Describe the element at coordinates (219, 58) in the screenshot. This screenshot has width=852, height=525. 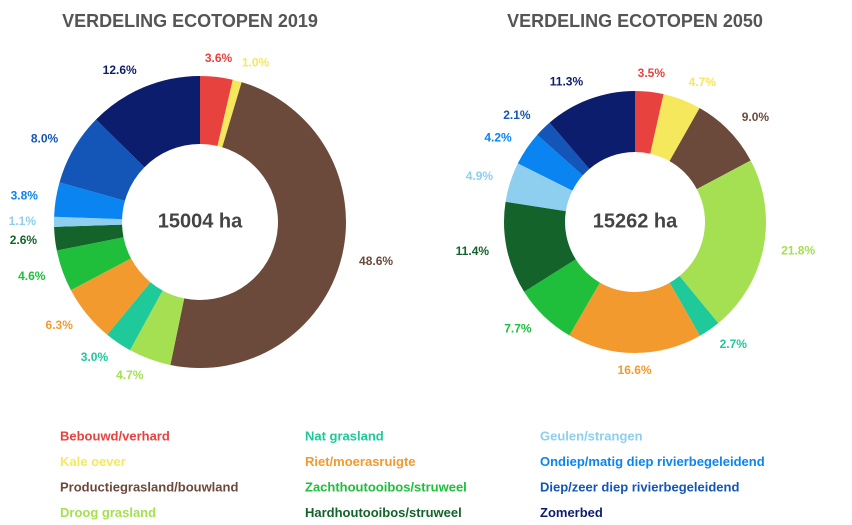
I see `value-label: 3.6%` at that location.